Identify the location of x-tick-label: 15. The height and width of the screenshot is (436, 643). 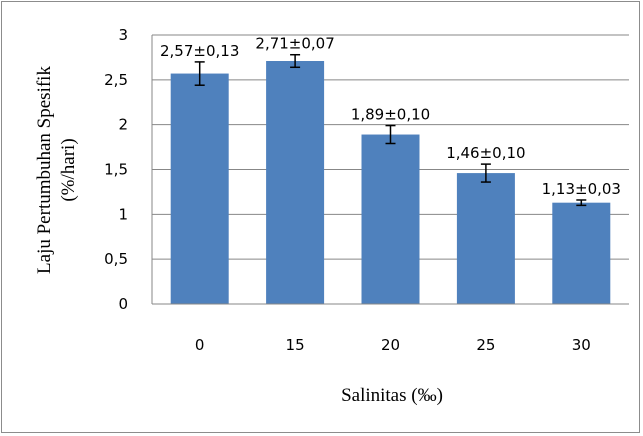
(295, 345).